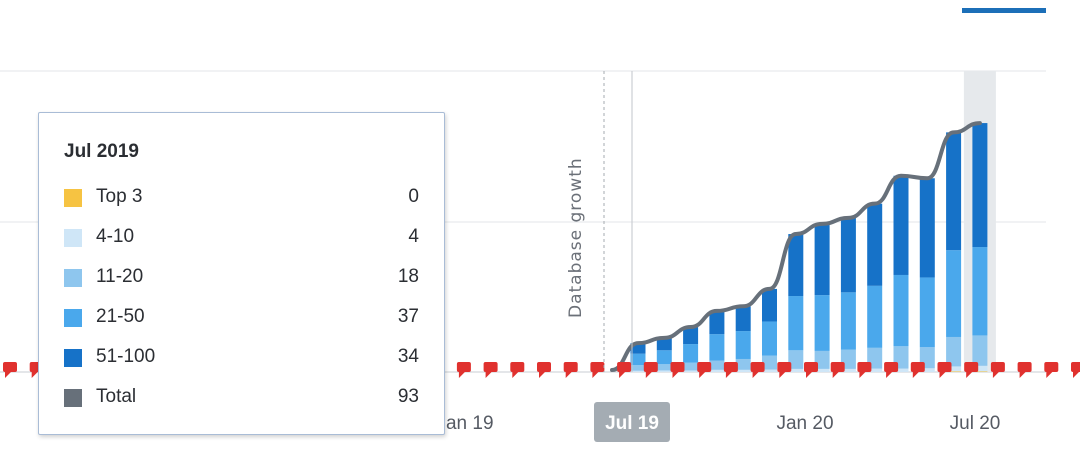 This screenshot has width=1080, height=475. What do you see at coordinates (413, 236) in the screenshot?
I see `tooltip-row-value: 4` at bounding box center [413, 236].